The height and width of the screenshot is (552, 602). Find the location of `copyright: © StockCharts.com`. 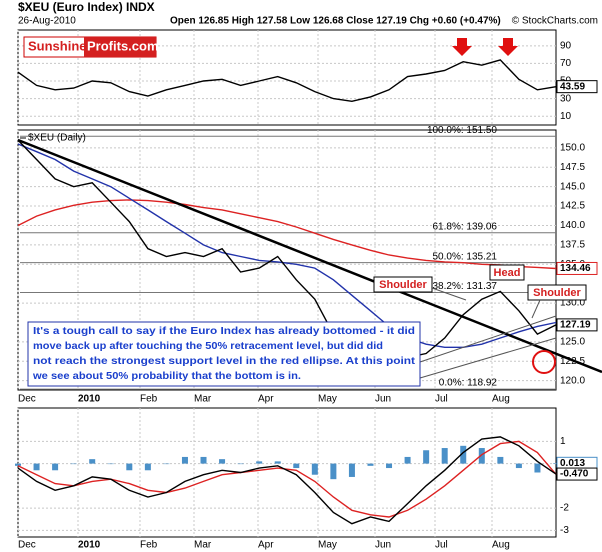

copyright: © StockCharts.com is located at coordinates (555, 21).